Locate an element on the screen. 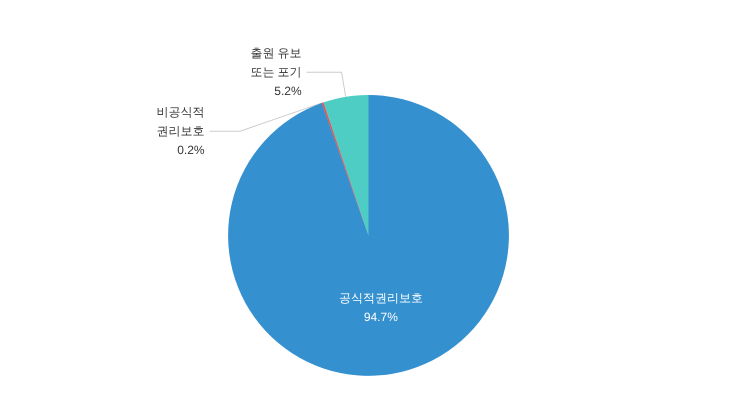 Image resolution: width=737 pixels, height=413 pixels. data-label: 0.2% is located at coordinates (191, 150).